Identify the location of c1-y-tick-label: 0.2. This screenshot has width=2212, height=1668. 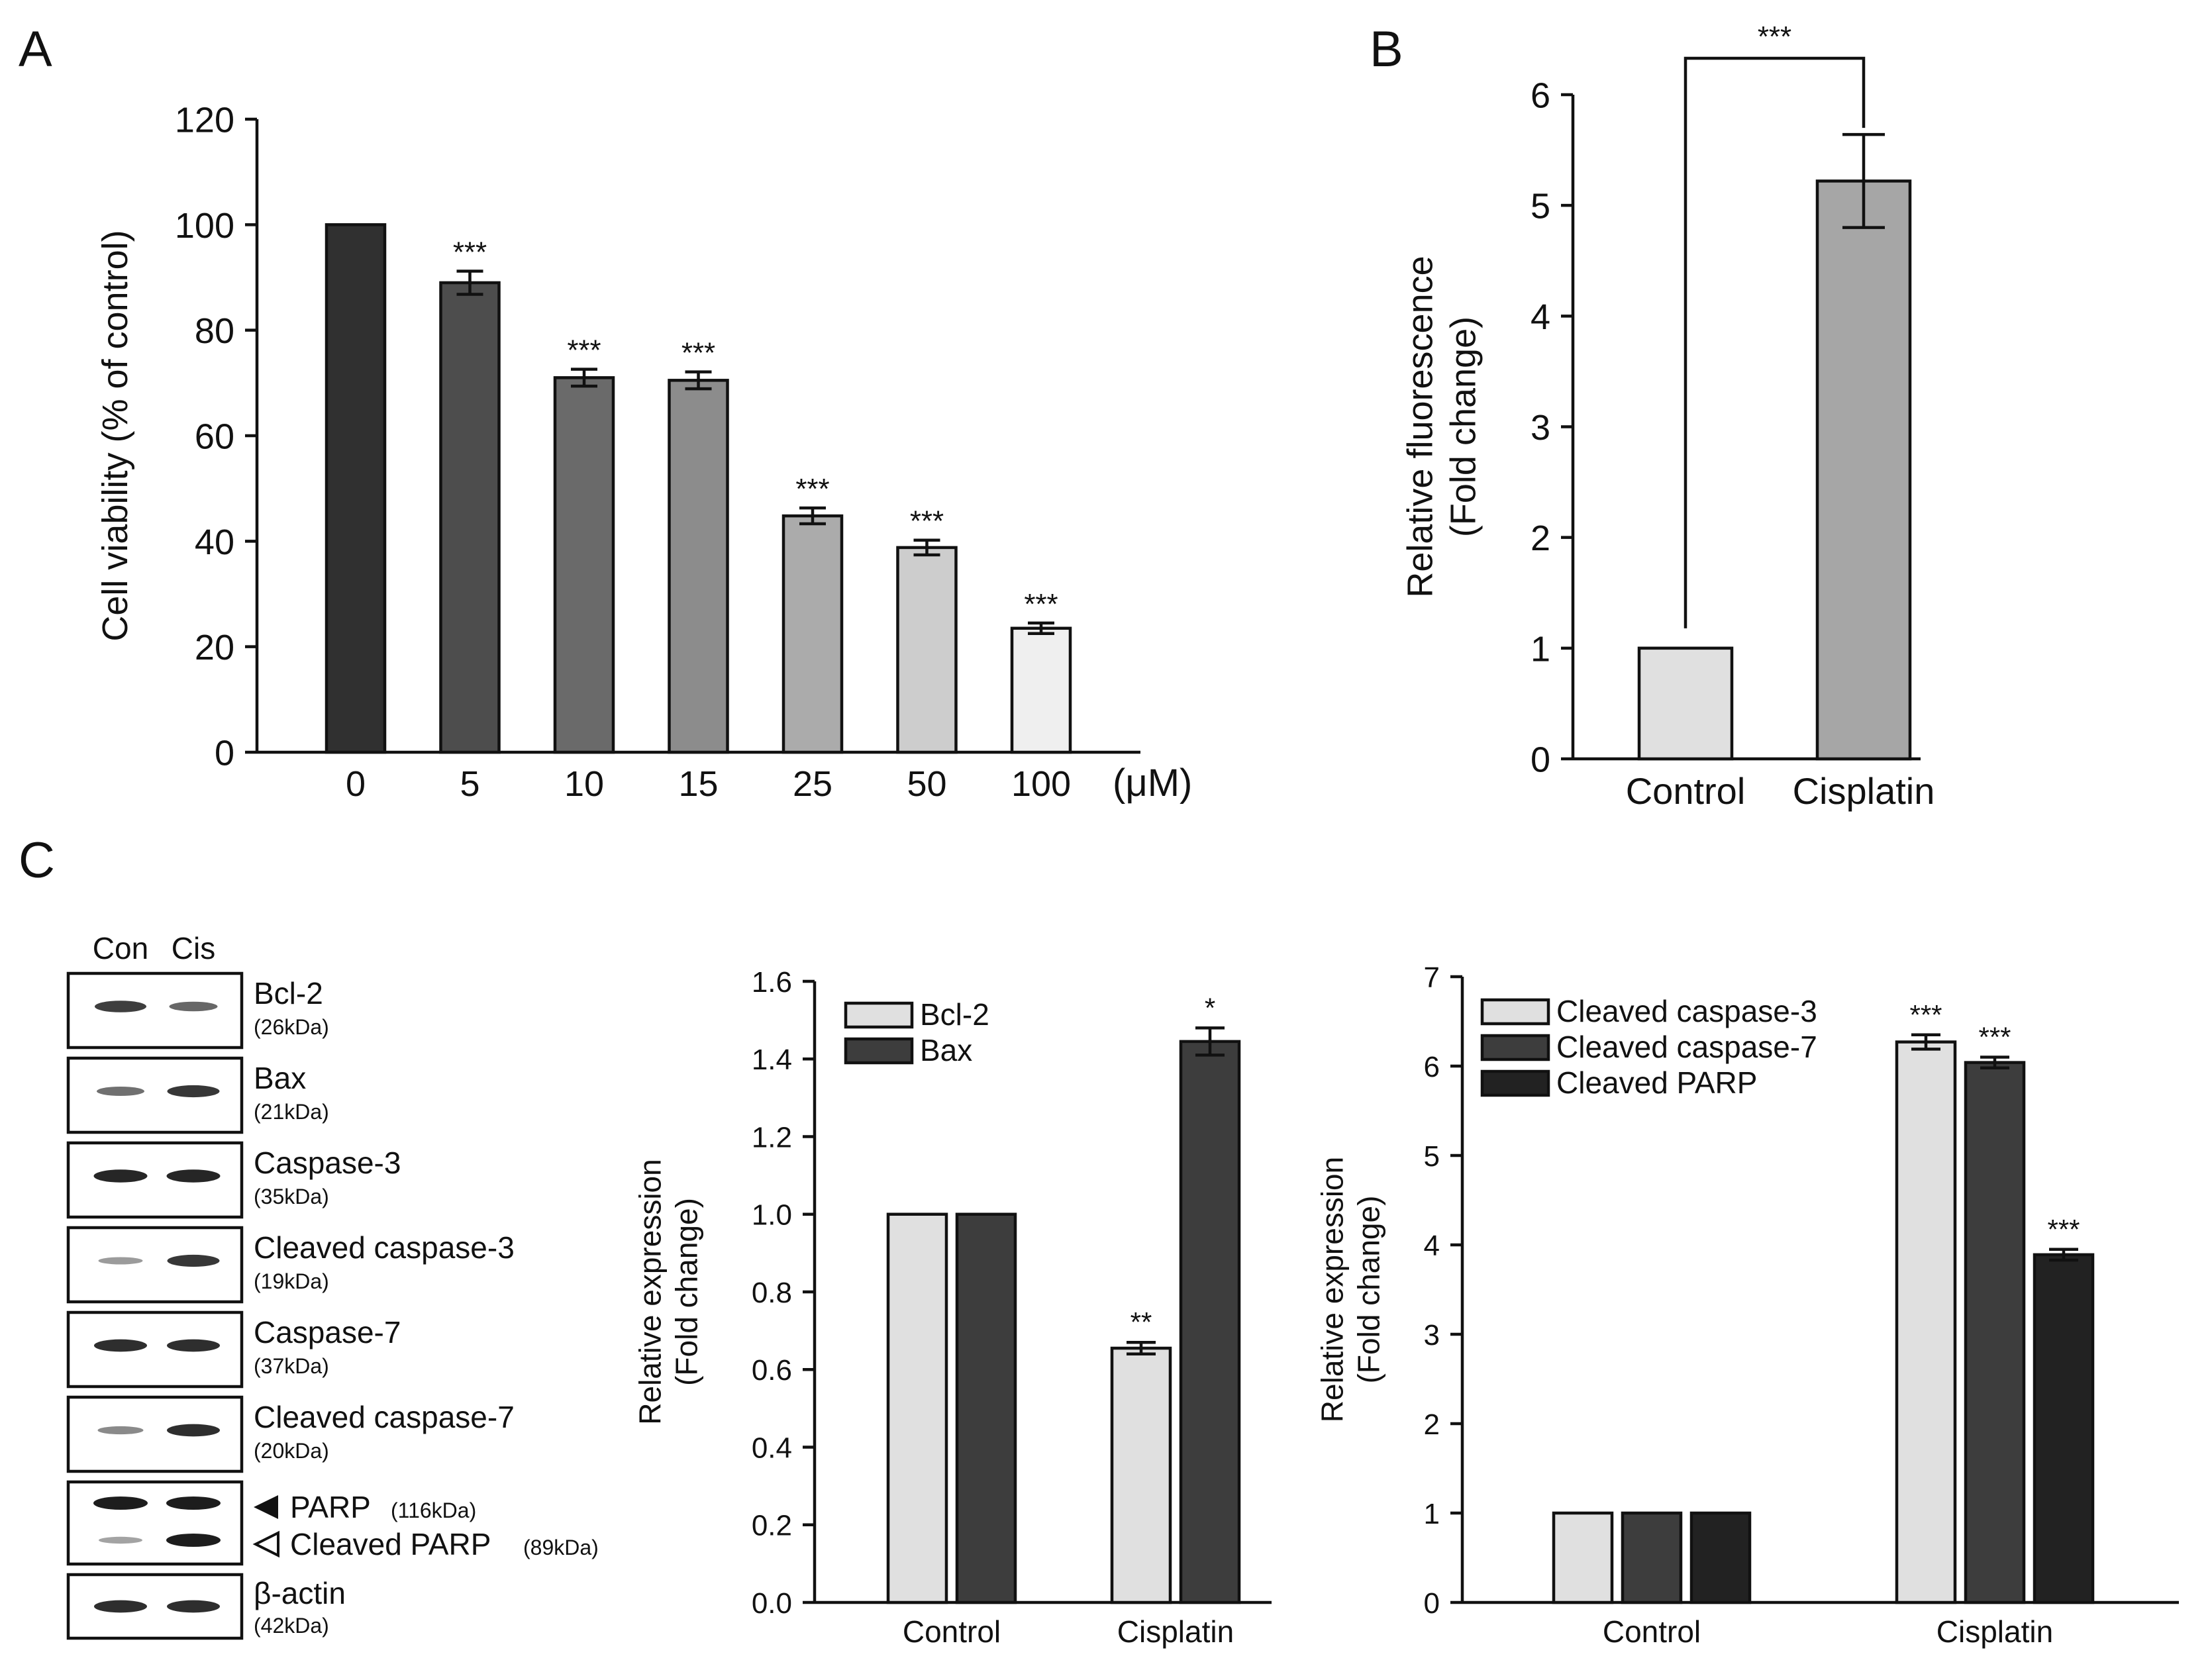
(772, 1526).